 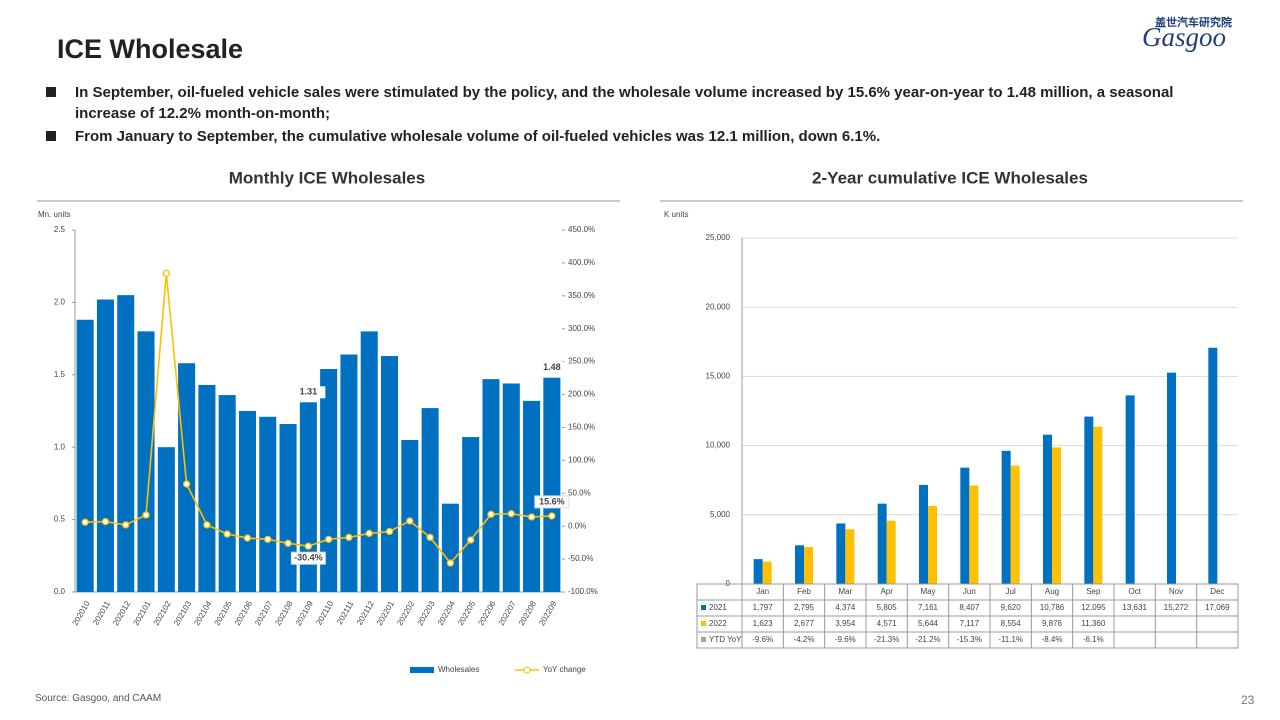 What do you see at coordinates (98, 698) in the screenshot?
I see `source: Source: Gasgoo, and CAAM` at bounding box center [98, 698].